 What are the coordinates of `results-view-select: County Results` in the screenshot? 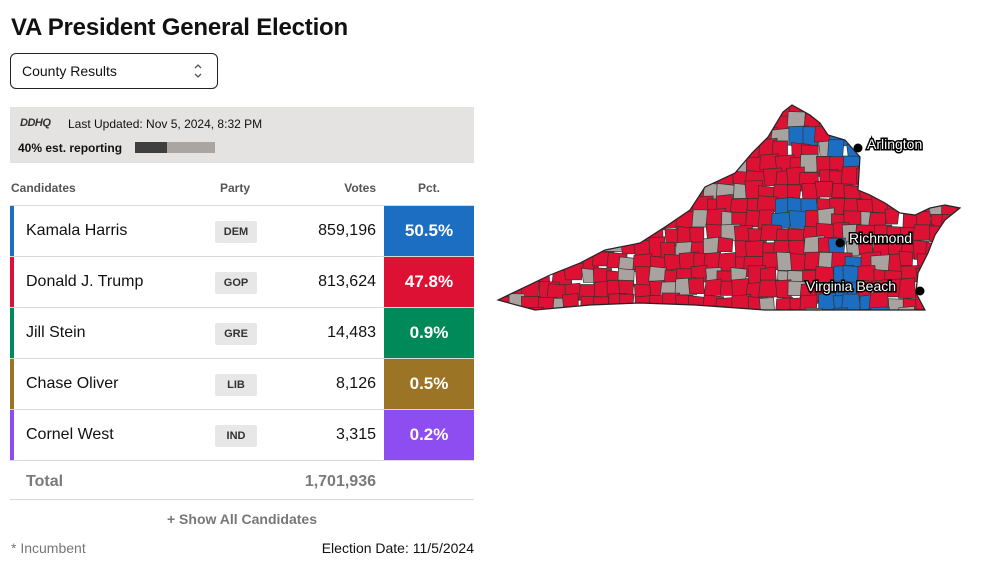 It's located at (114, 71).